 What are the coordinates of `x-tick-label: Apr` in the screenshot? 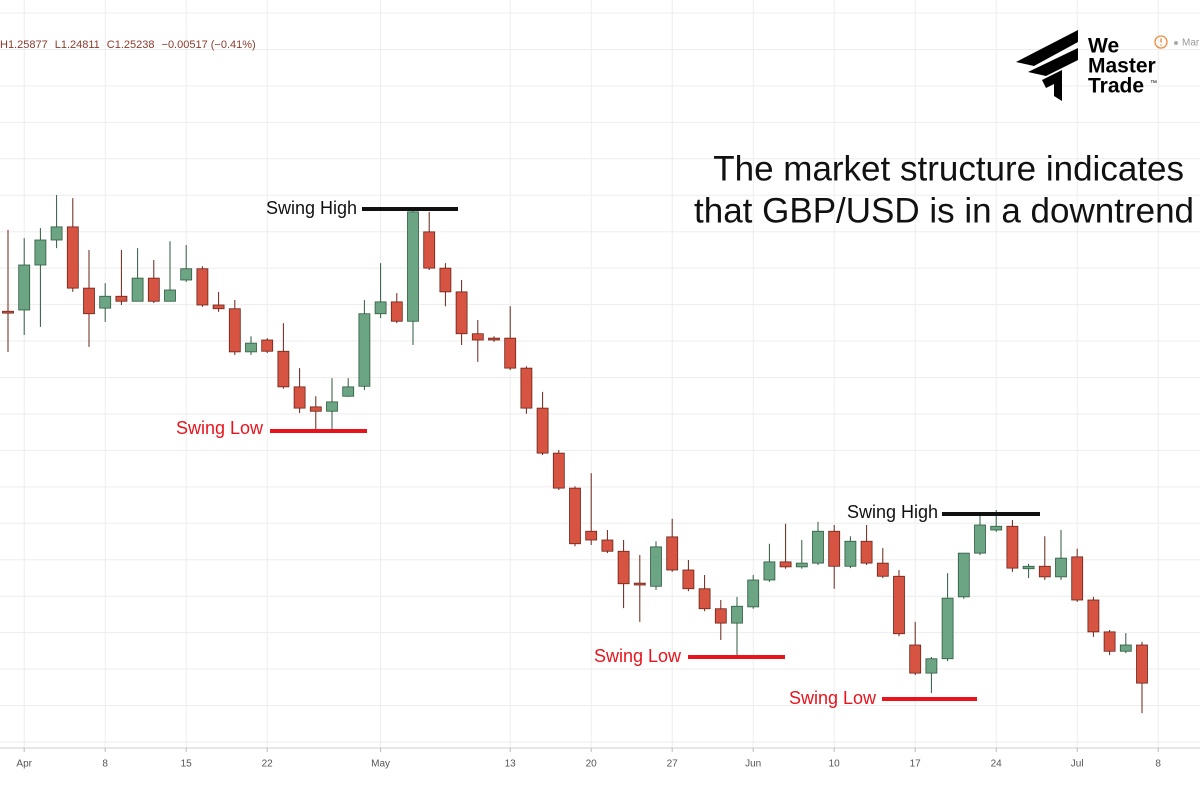 It's located at (24, 764).